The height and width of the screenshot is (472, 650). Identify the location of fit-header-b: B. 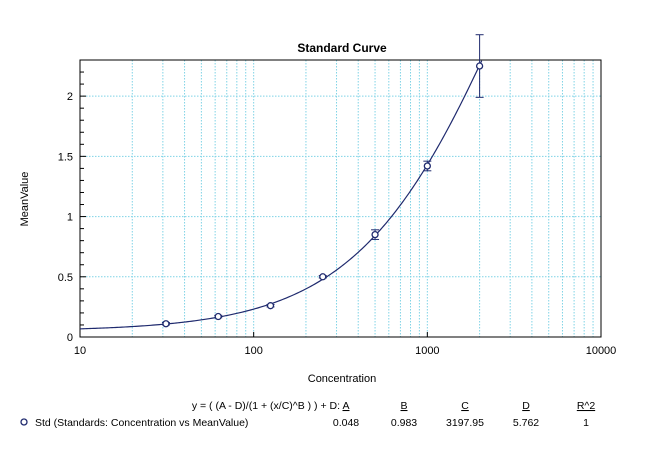
(403, 406).